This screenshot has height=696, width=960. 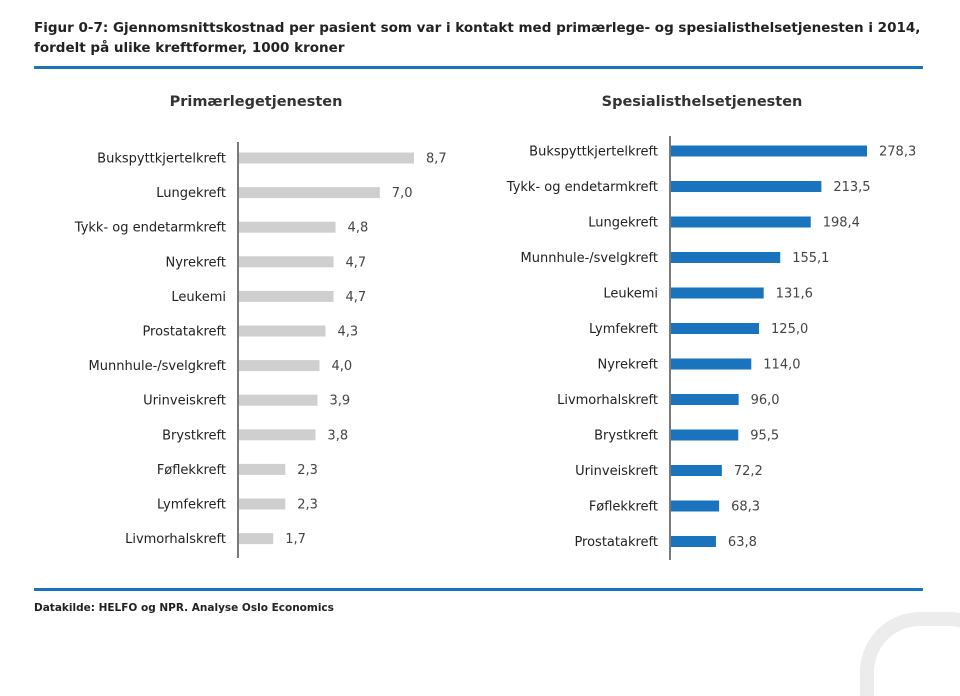 I want to click on primary-category-label: Nyrekreft, so click(x=195, y=262).